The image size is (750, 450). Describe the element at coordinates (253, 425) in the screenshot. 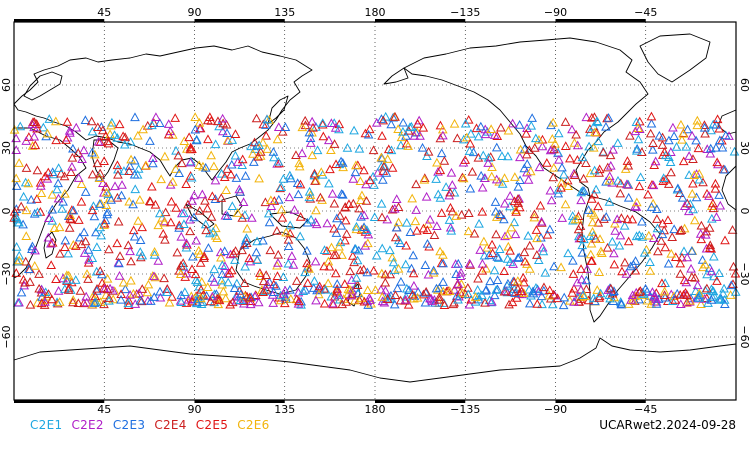

I see `legend-item: C2E6` at that location.